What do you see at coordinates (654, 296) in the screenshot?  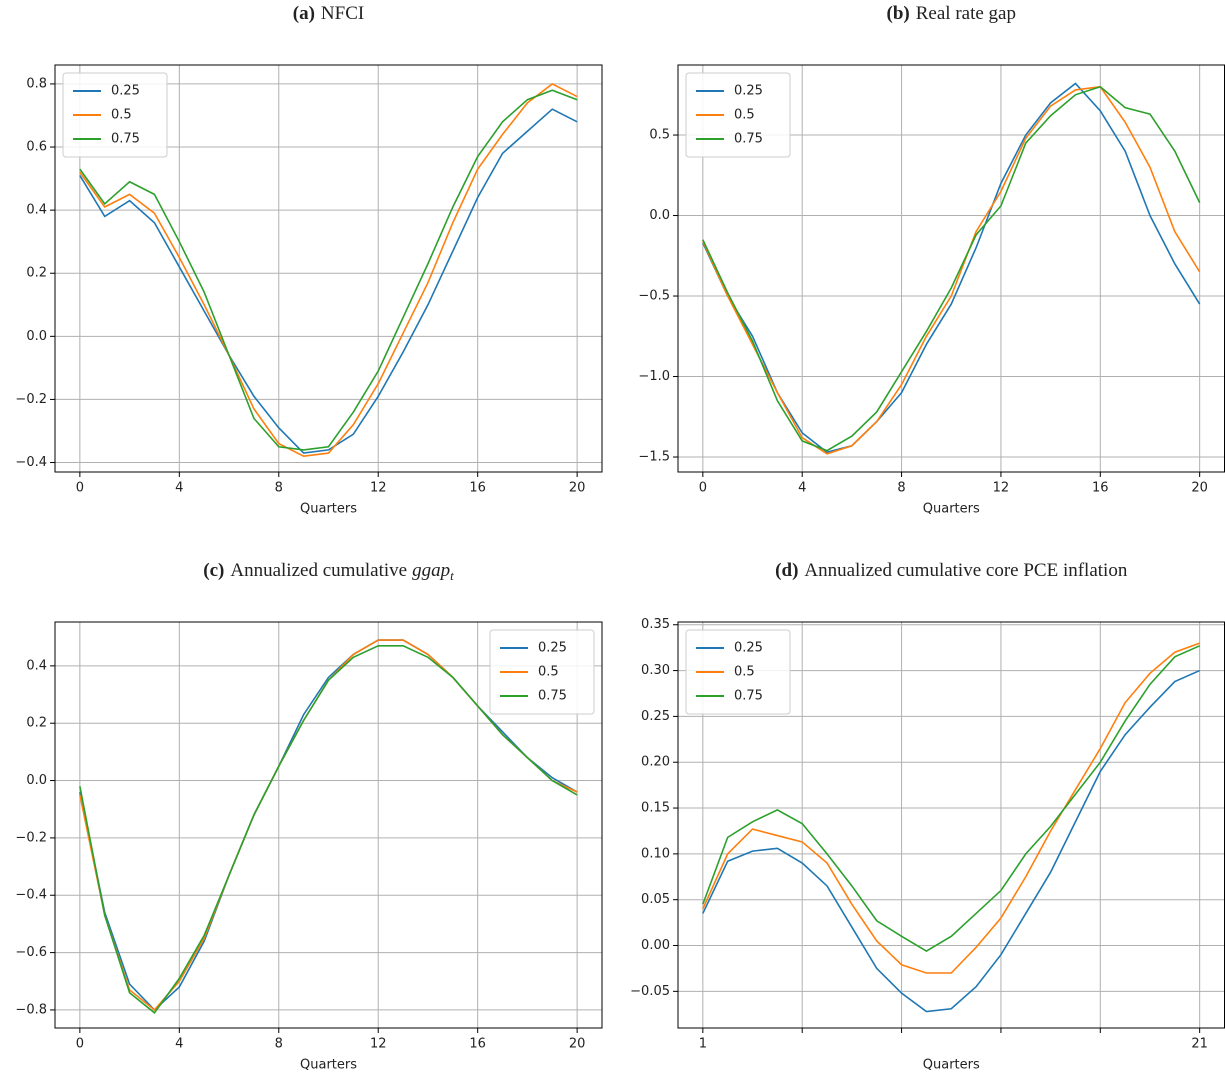 I see `y-tick-label: −0.5` at bounding box center [654, 296].